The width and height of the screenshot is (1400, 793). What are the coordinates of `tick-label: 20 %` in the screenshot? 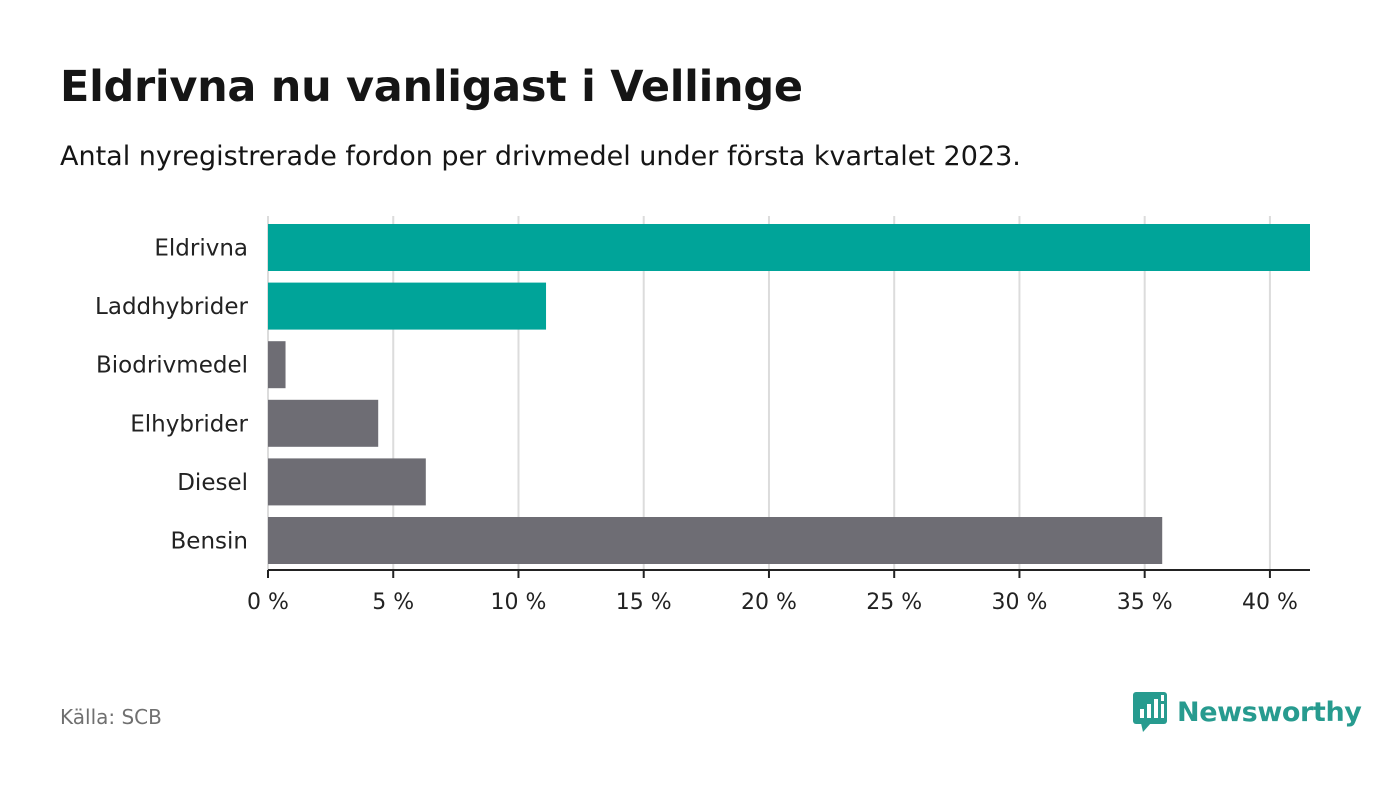 It's located at (769, 602).